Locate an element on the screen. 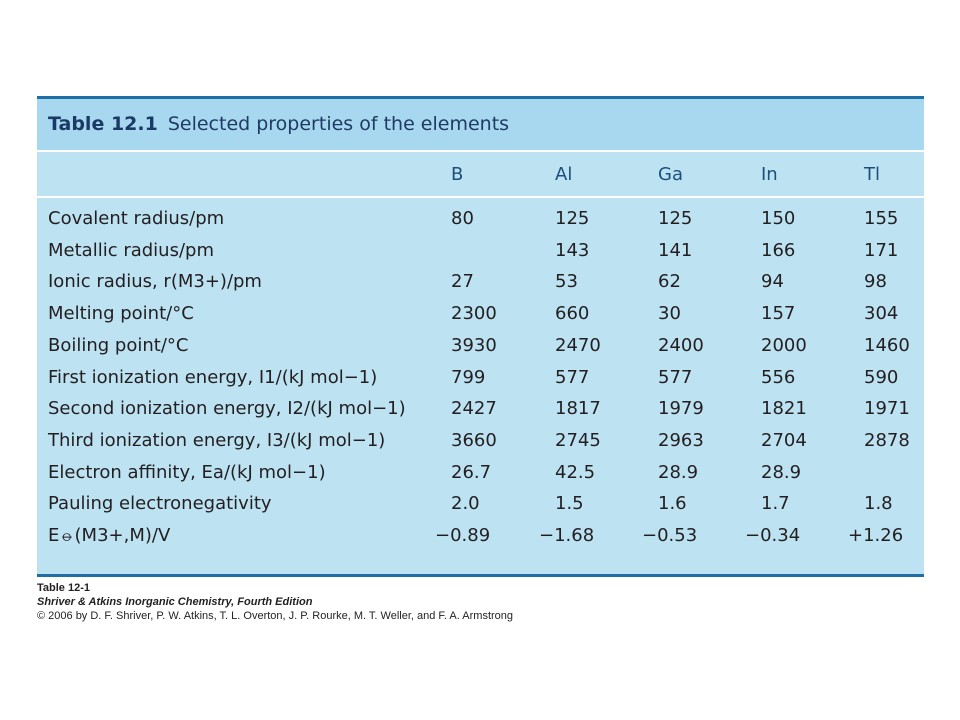 This screenshot has width=960, height=720. table-row: E⦵(M3+,M)/V −0.89 −1.68 −0.53 −0.34 +1.26 is located at coordinates (480, 538).